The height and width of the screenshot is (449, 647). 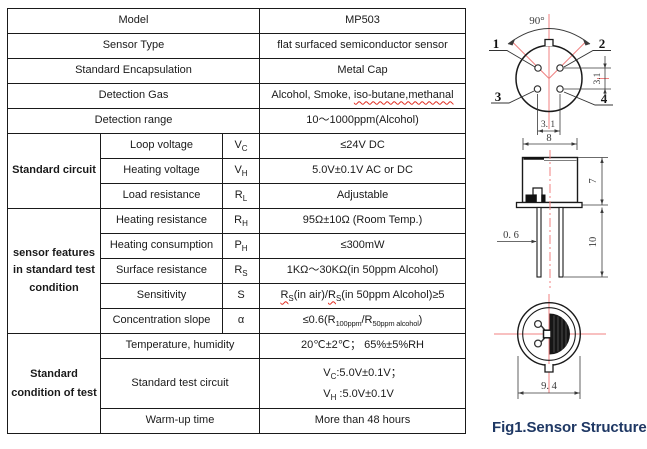 What do you see at coordinates (548, 138) in the screenshot?
I see `cap-width-label: 8` at bounding box center [548, 138].